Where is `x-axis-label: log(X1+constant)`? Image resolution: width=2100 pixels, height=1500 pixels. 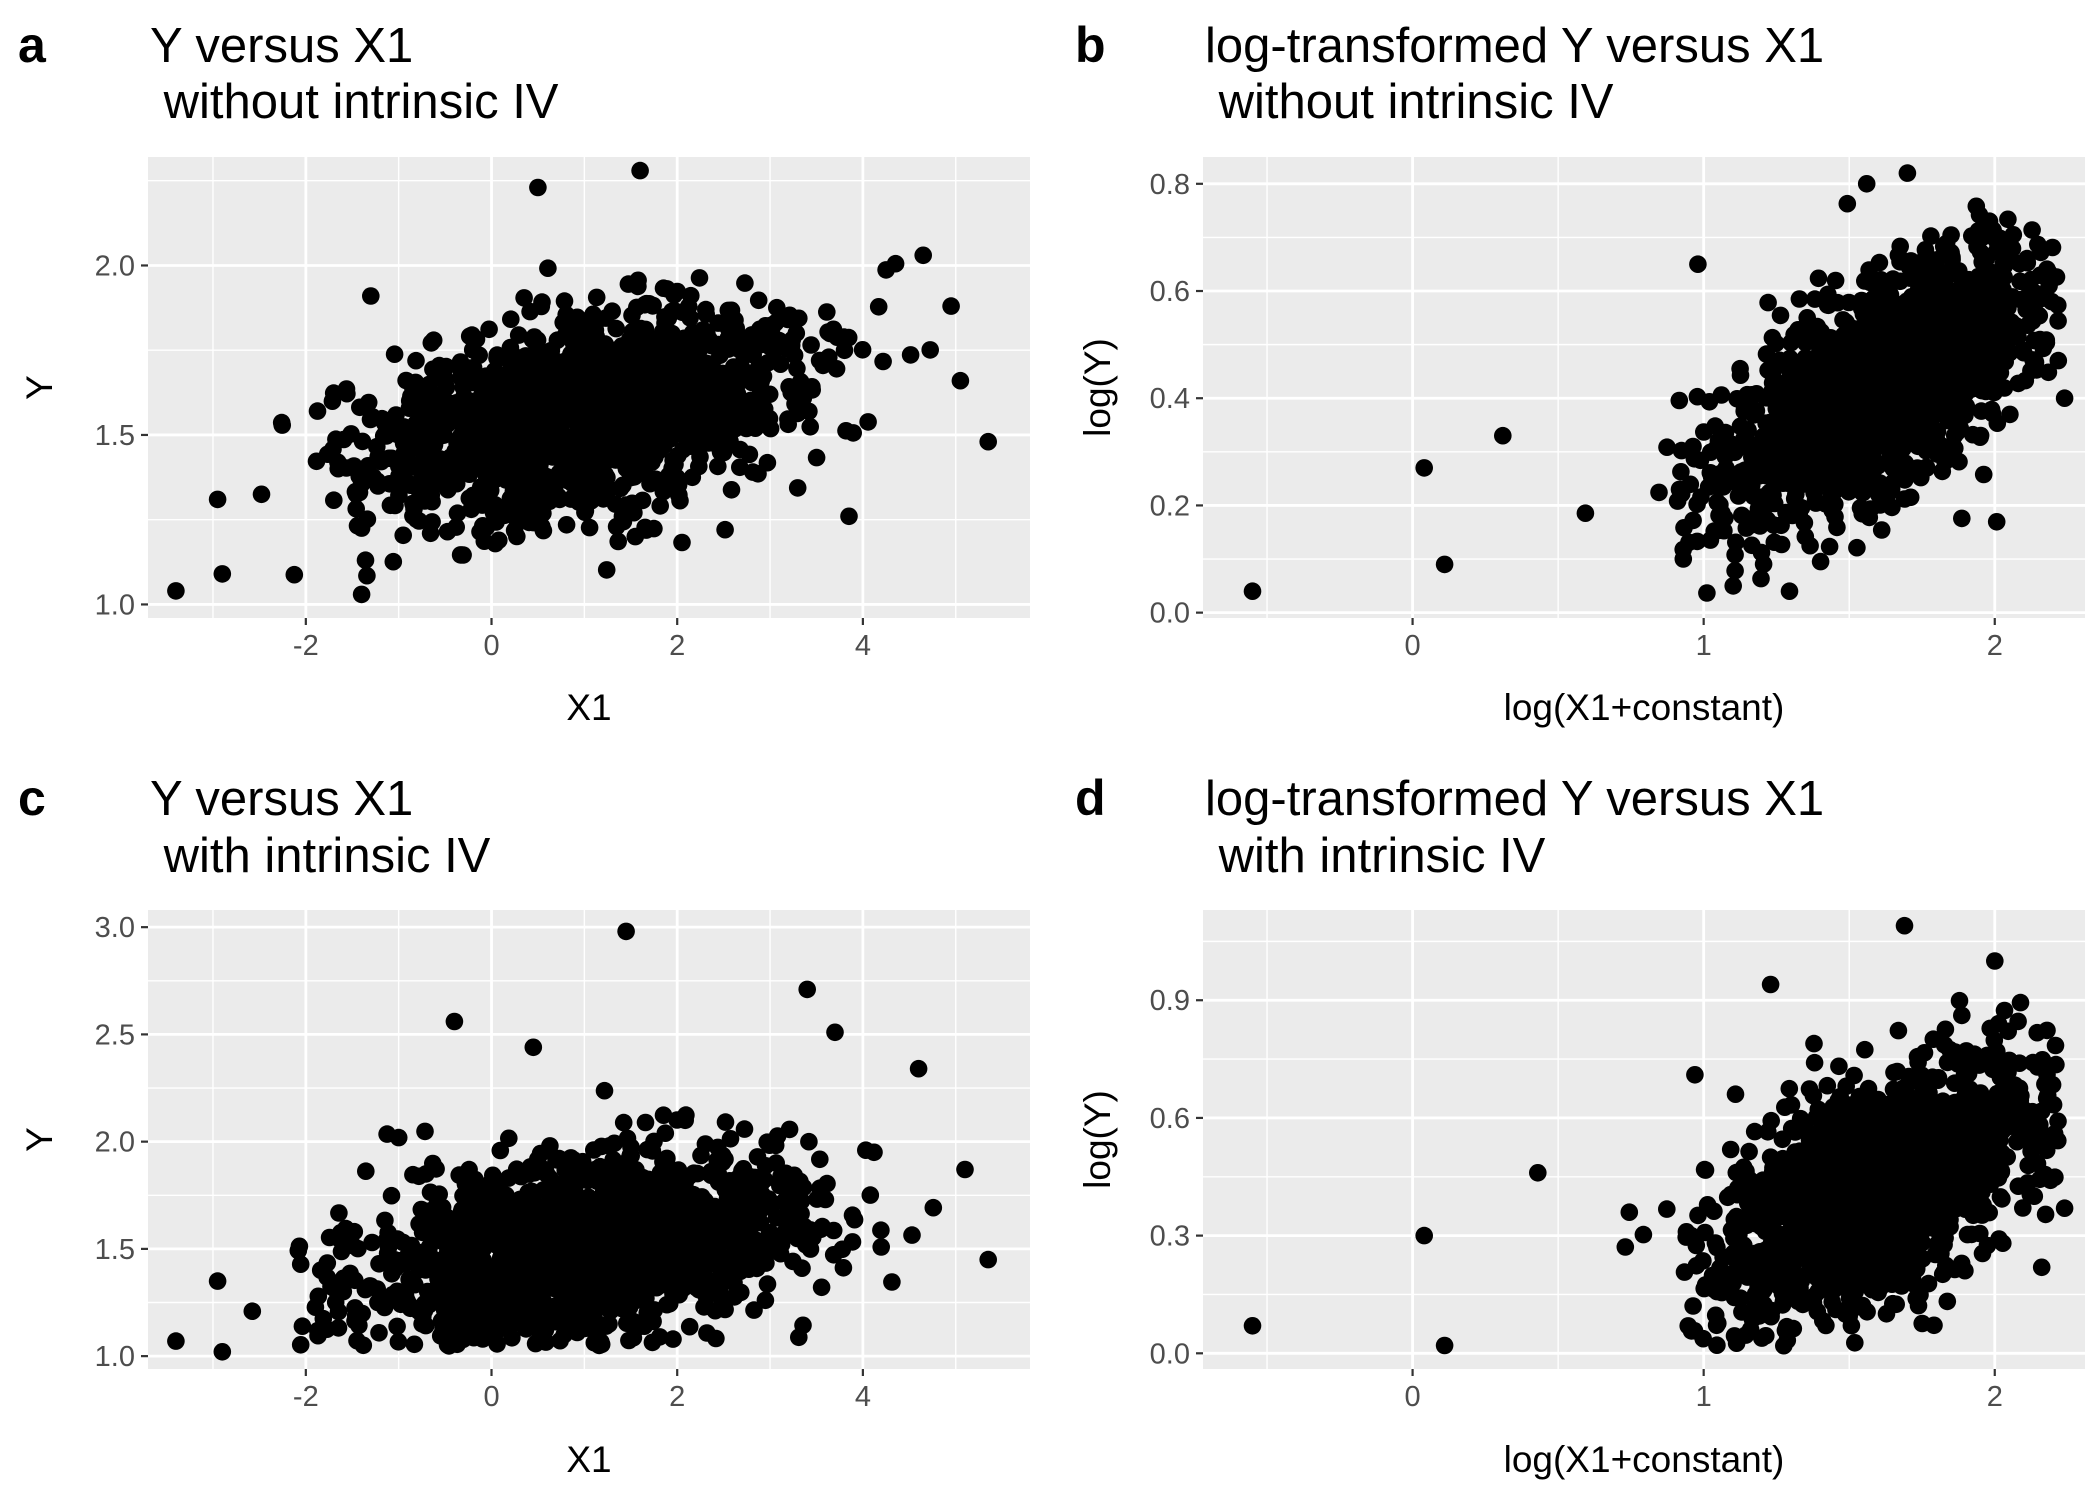
x-axis-label: log(X1+constant) is located at coordinates (1644, 707).